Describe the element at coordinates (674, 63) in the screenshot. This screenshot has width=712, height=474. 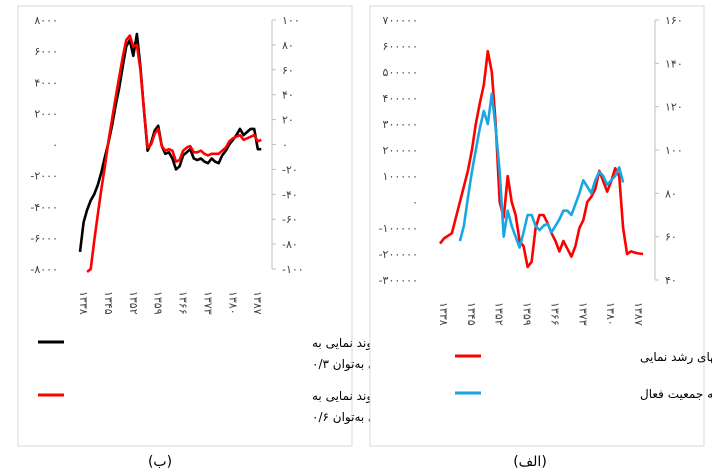
I see `right-y-tick-label: ۱۴۰` at that location.